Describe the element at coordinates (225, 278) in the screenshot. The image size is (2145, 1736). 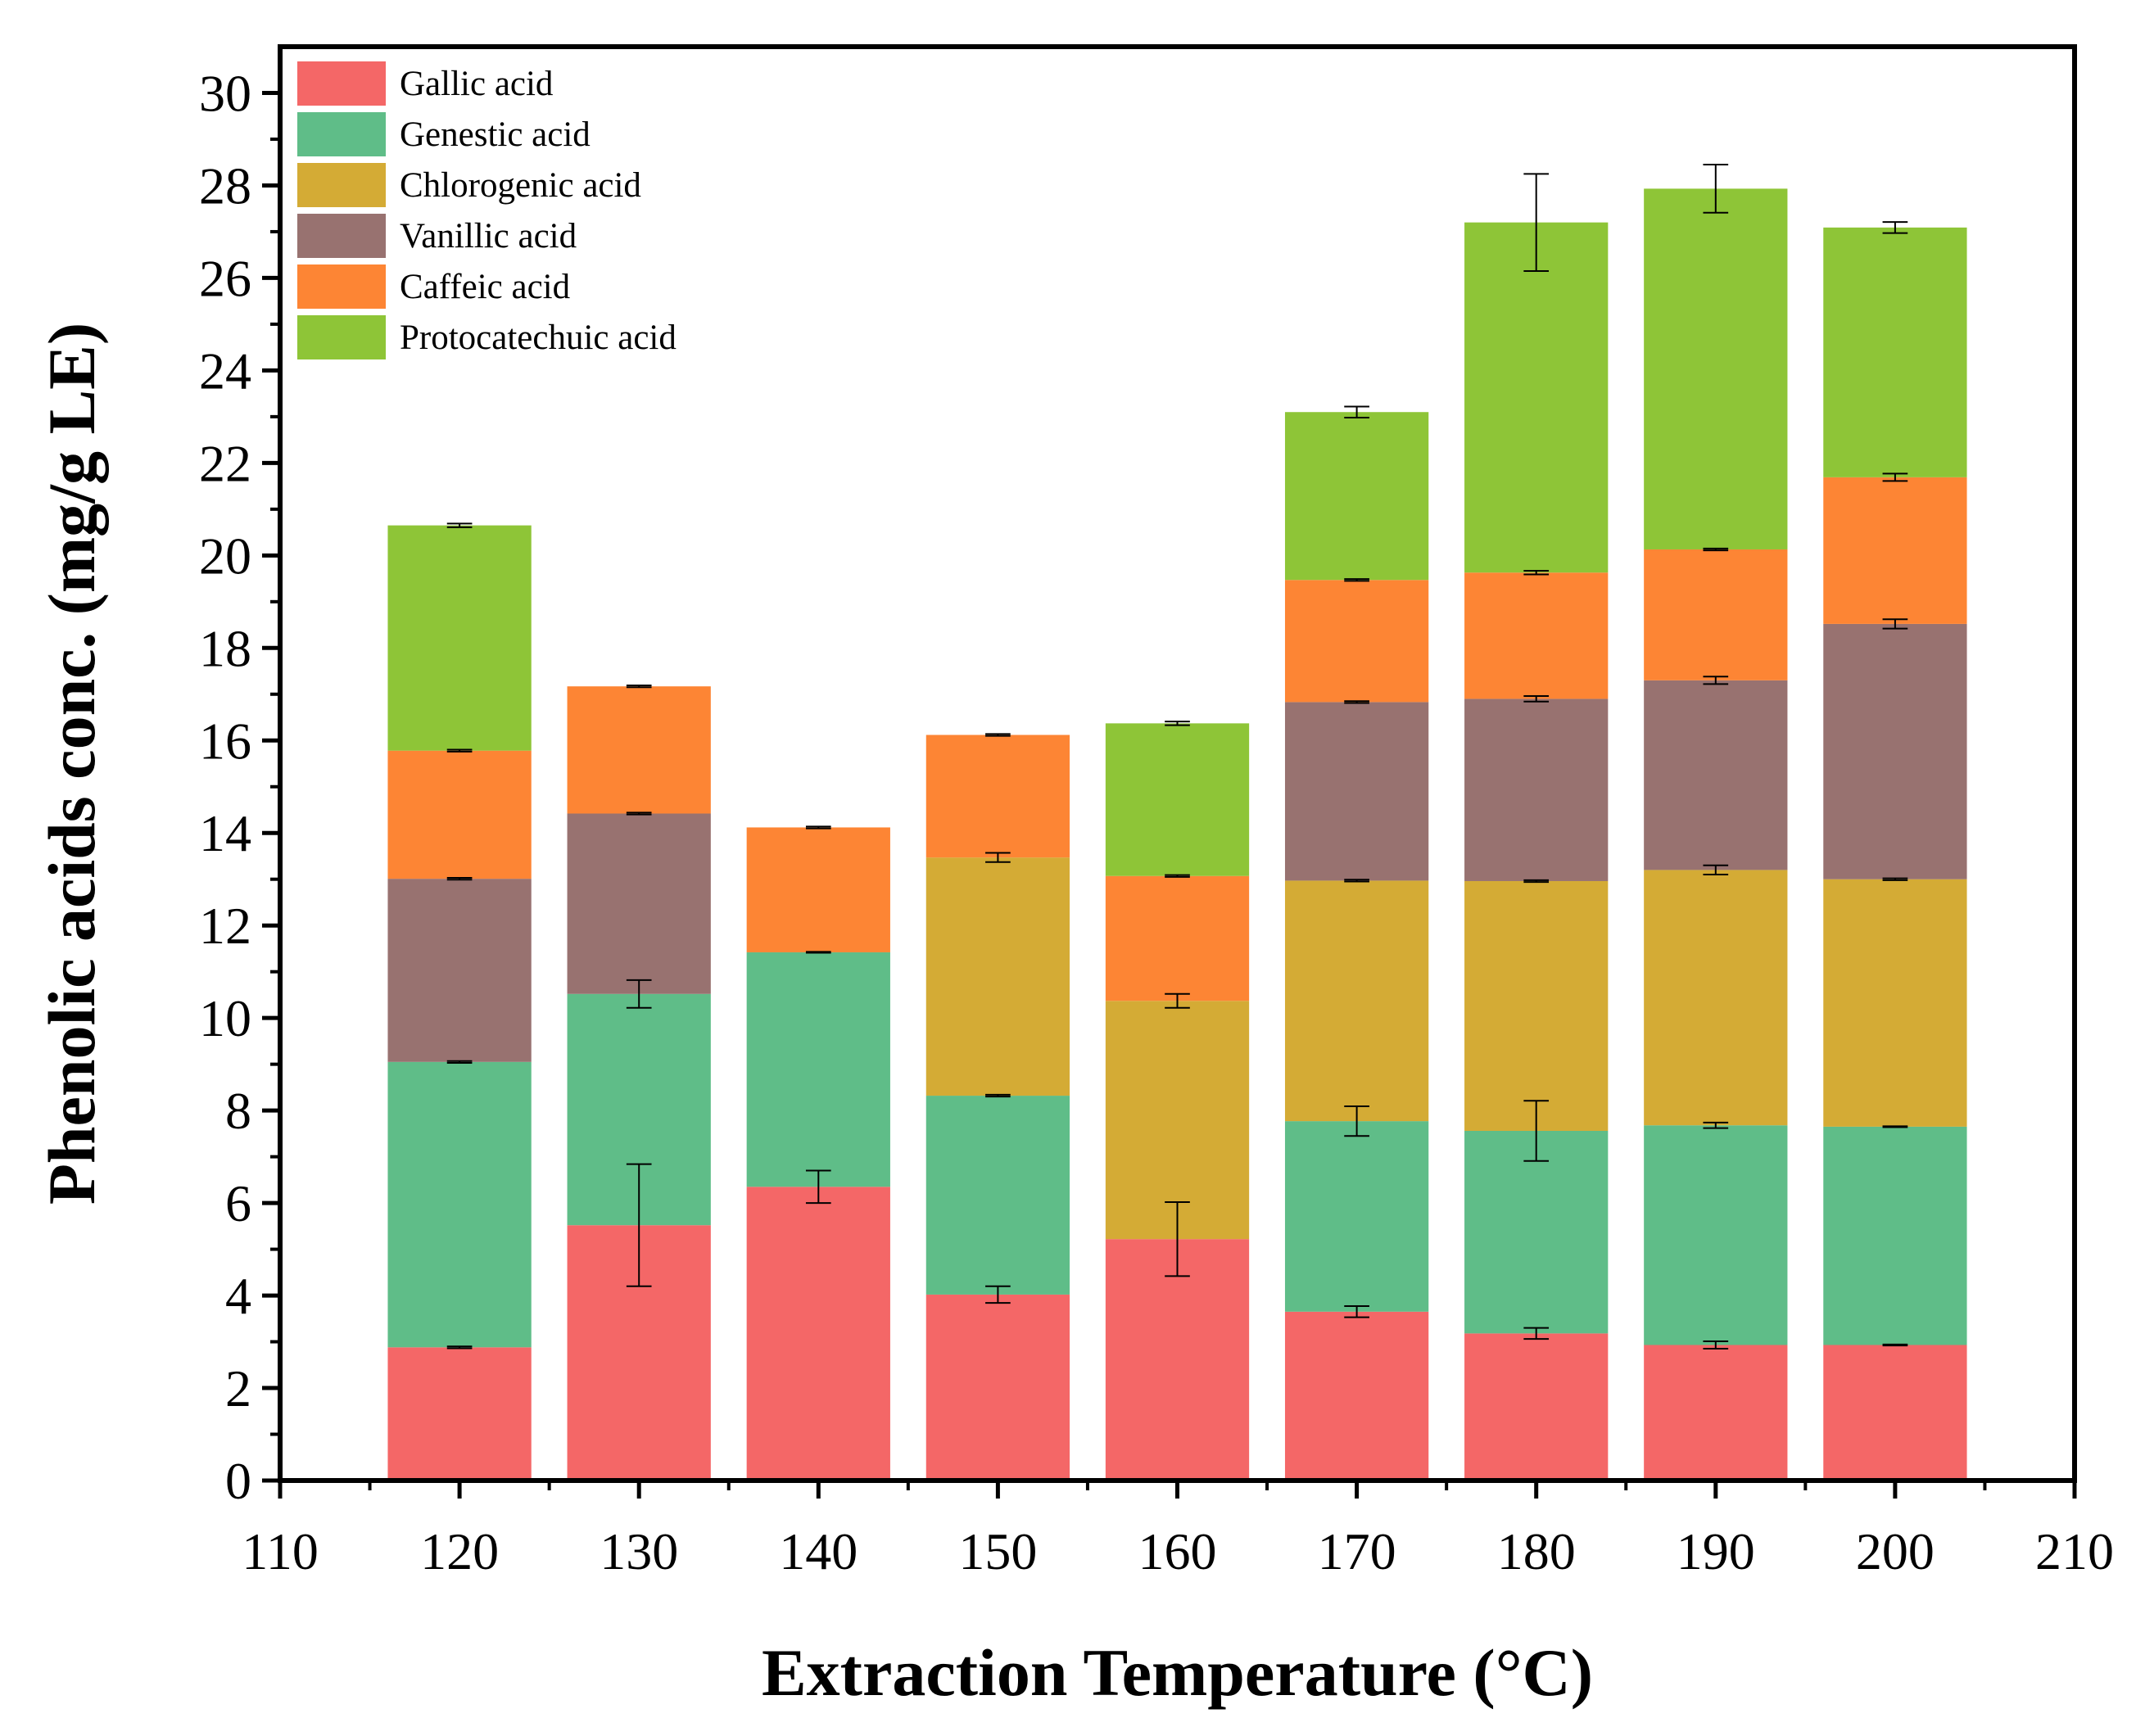
I see `y-tick-label: 26` at that location.